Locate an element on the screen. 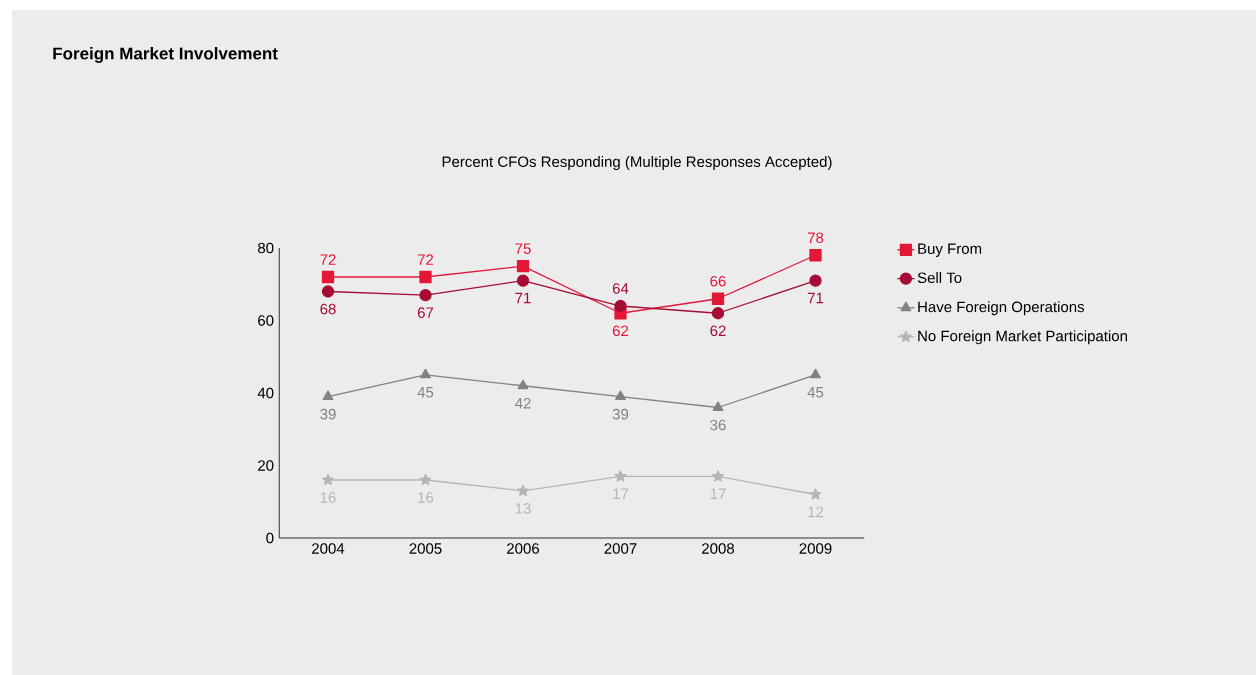 The width and height of the screenshot is (1256, 675). y-tick-label: 20 is located at coordinates (266, 465).